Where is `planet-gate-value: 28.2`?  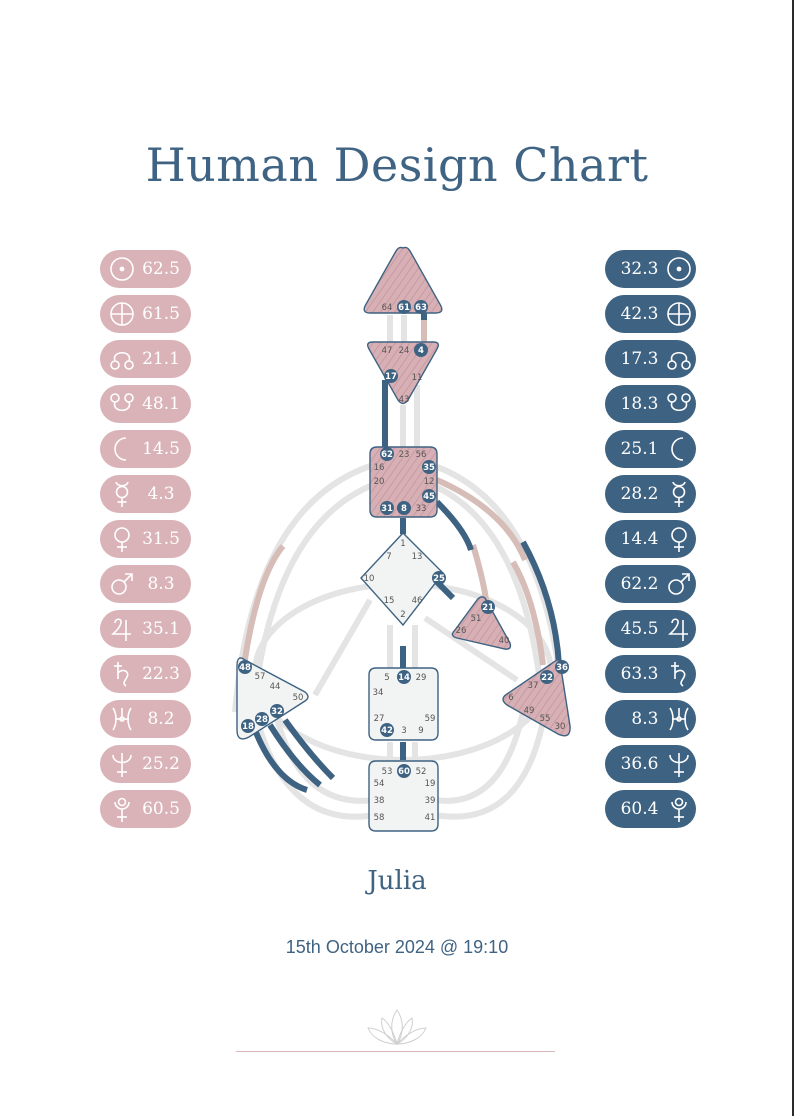
planet-gate-value: 28.2 is located at coordinates (639, 494).